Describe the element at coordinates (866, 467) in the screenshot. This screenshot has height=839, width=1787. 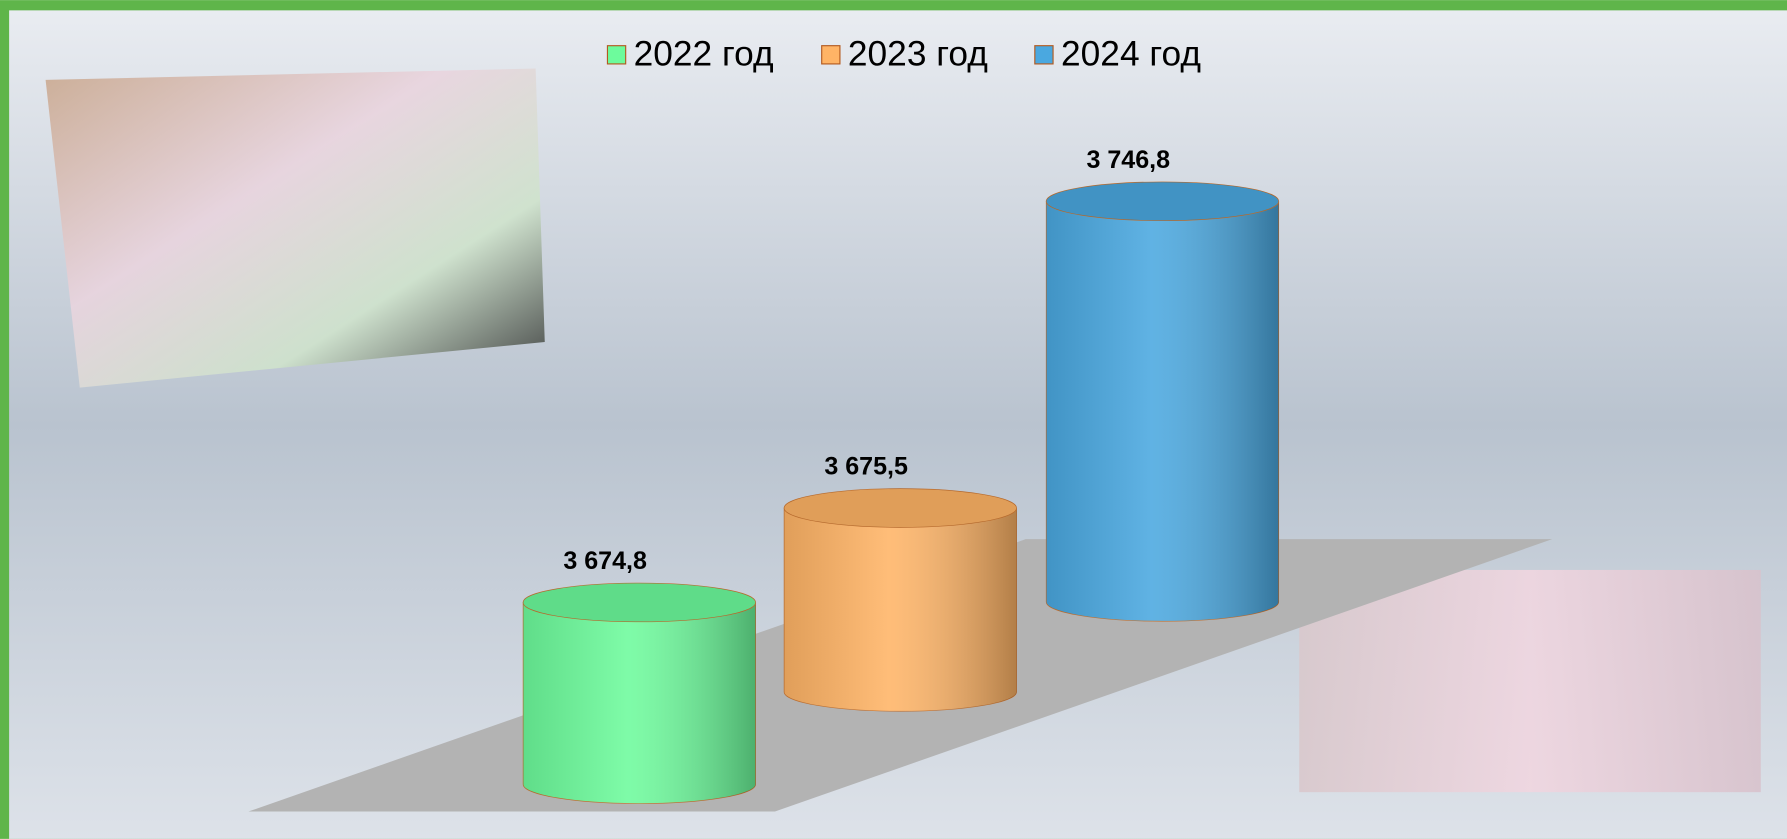
I see `data-label: 3 675,5` at that location.